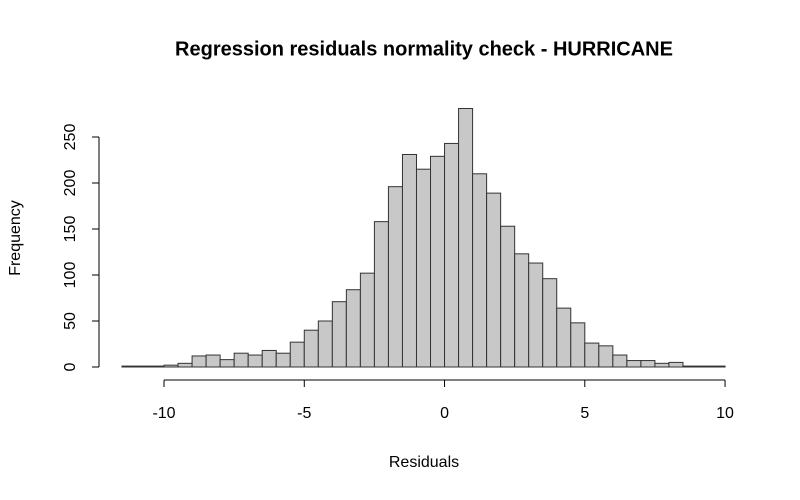  I want to click on x-axis-label: Residuals, so click(424, 462).